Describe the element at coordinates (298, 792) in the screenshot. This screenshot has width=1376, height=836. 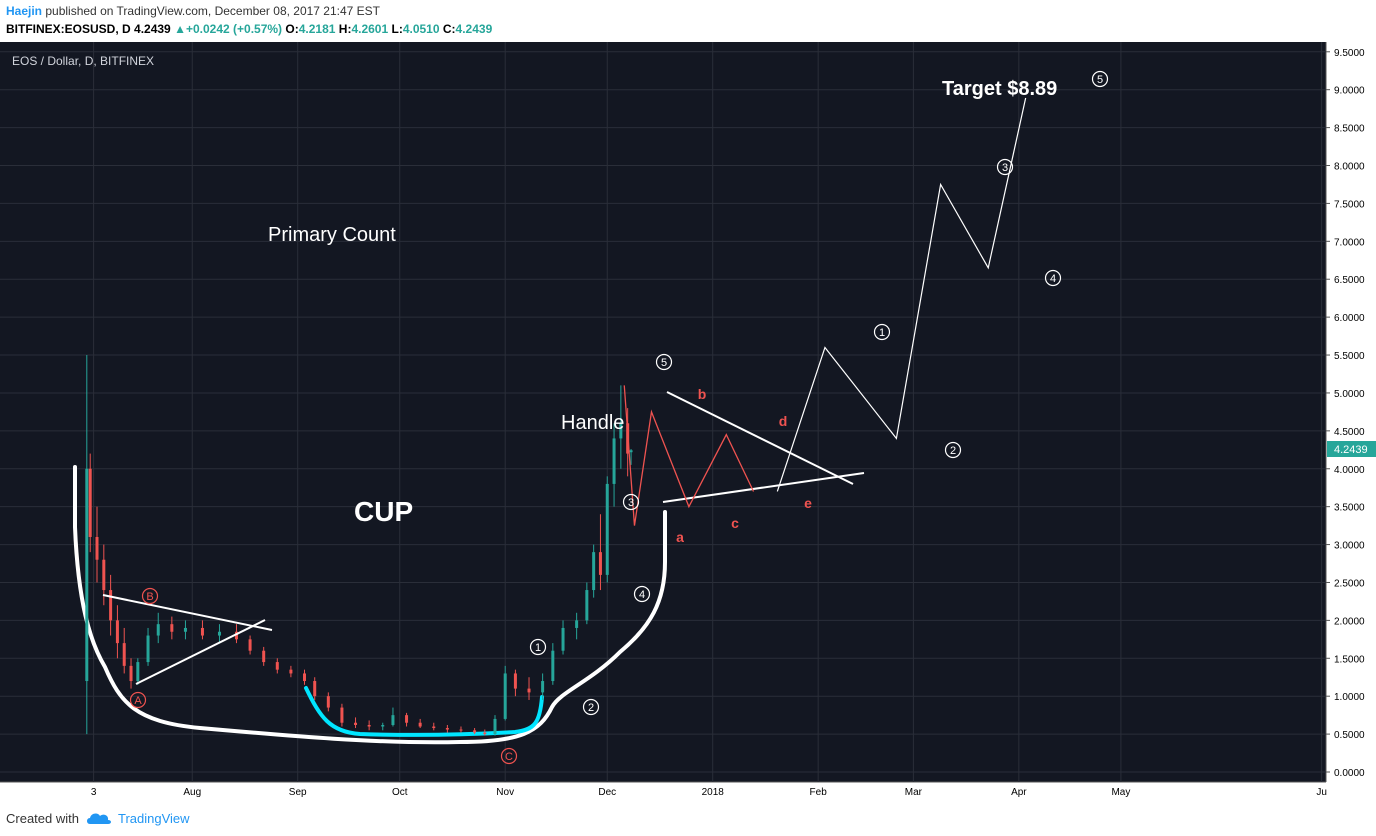
I see `time-tick-label: Sep` at that location.